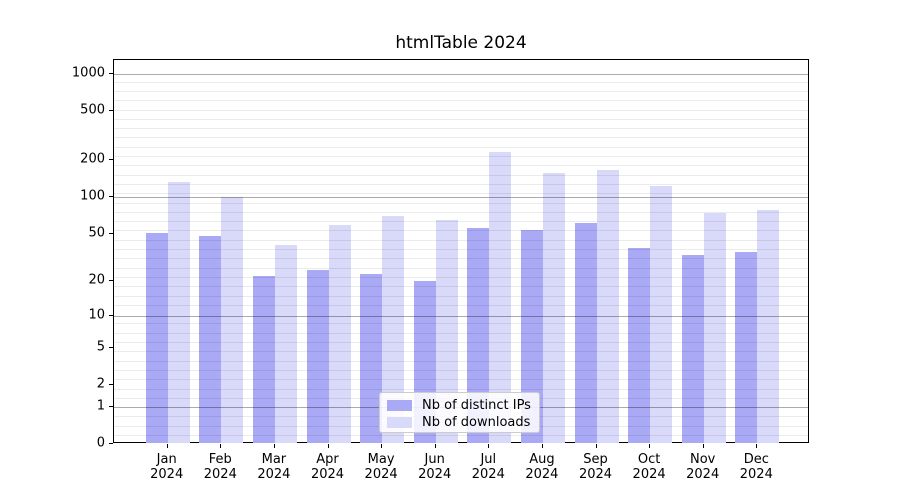 This screenshot has height=500, width=900. I want to click on x-tick-label: Apr 2024, so click(328, 467).